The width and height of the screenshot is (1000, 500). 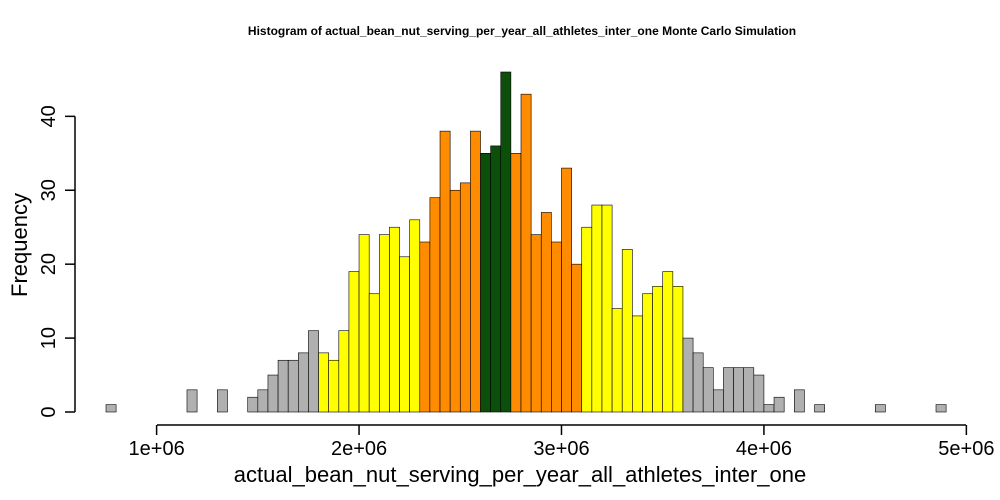 What do you see at coordinates (157, 449) in the screenshot?
I see `x-tick-label: 1e+06` at bounding box center [157, 449].